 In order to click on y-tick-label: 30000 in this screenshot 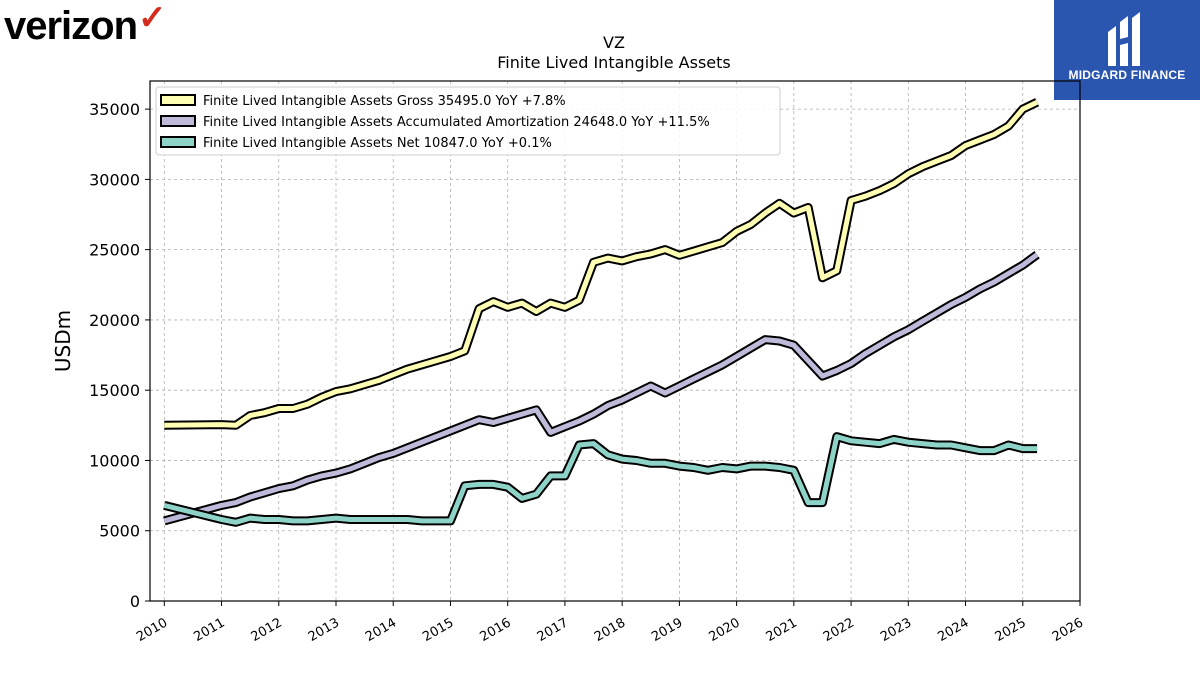, I will do `click(114, 179)`.